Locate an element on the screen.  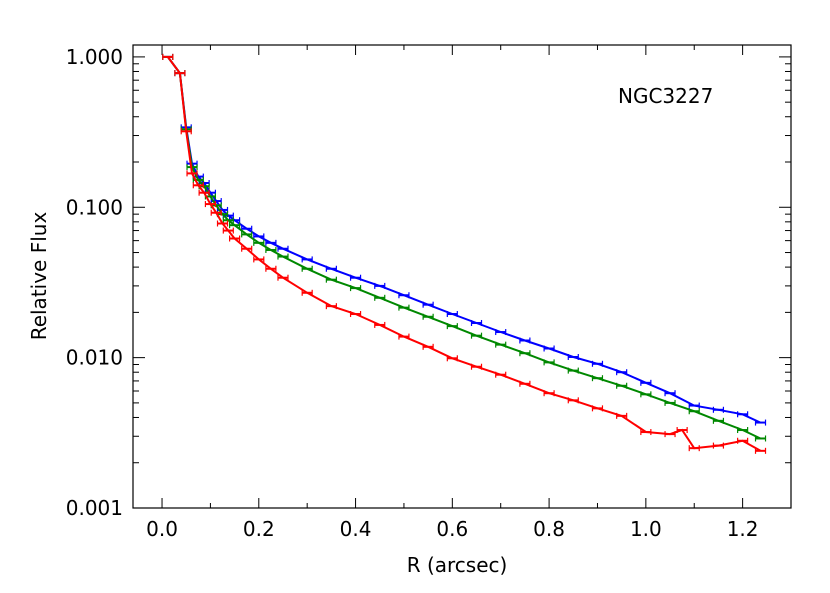
x-axis-title: R (arcsec) is located at coordinates (457, 565).